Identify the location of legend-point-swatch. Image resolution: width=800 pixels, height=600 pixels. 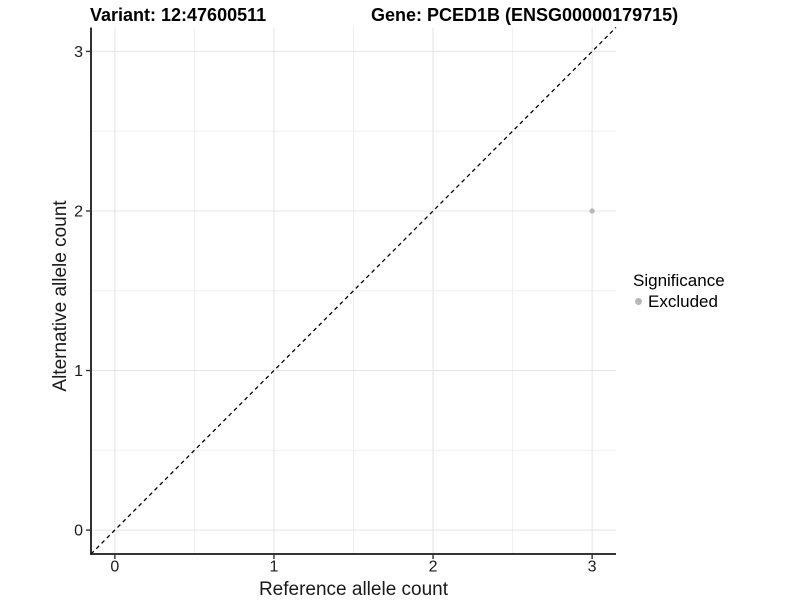
(638, 301).